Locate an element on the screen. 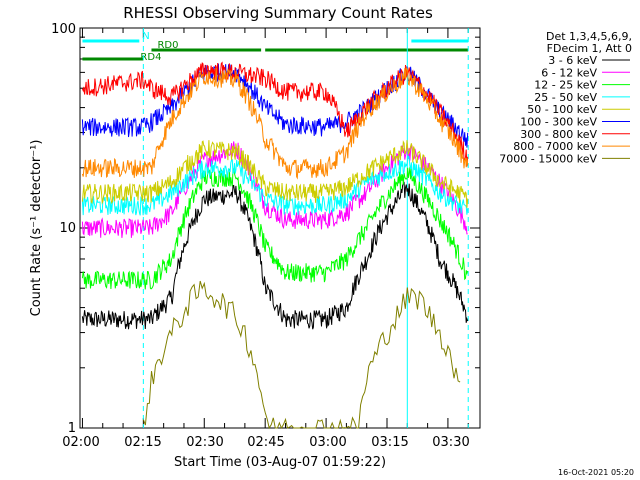 The height and width of the screenshot is (480, 640). legend-header-line-2: FDecim 1, Att 0 is located at coordinates (589, 48).